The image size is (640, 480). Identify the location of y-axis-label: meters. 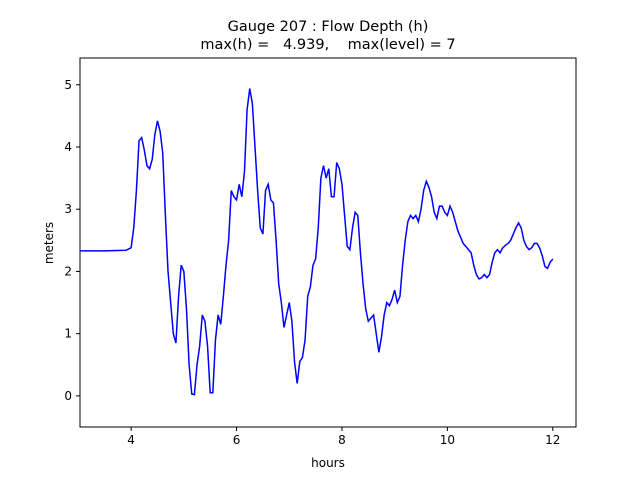
(49, 243).